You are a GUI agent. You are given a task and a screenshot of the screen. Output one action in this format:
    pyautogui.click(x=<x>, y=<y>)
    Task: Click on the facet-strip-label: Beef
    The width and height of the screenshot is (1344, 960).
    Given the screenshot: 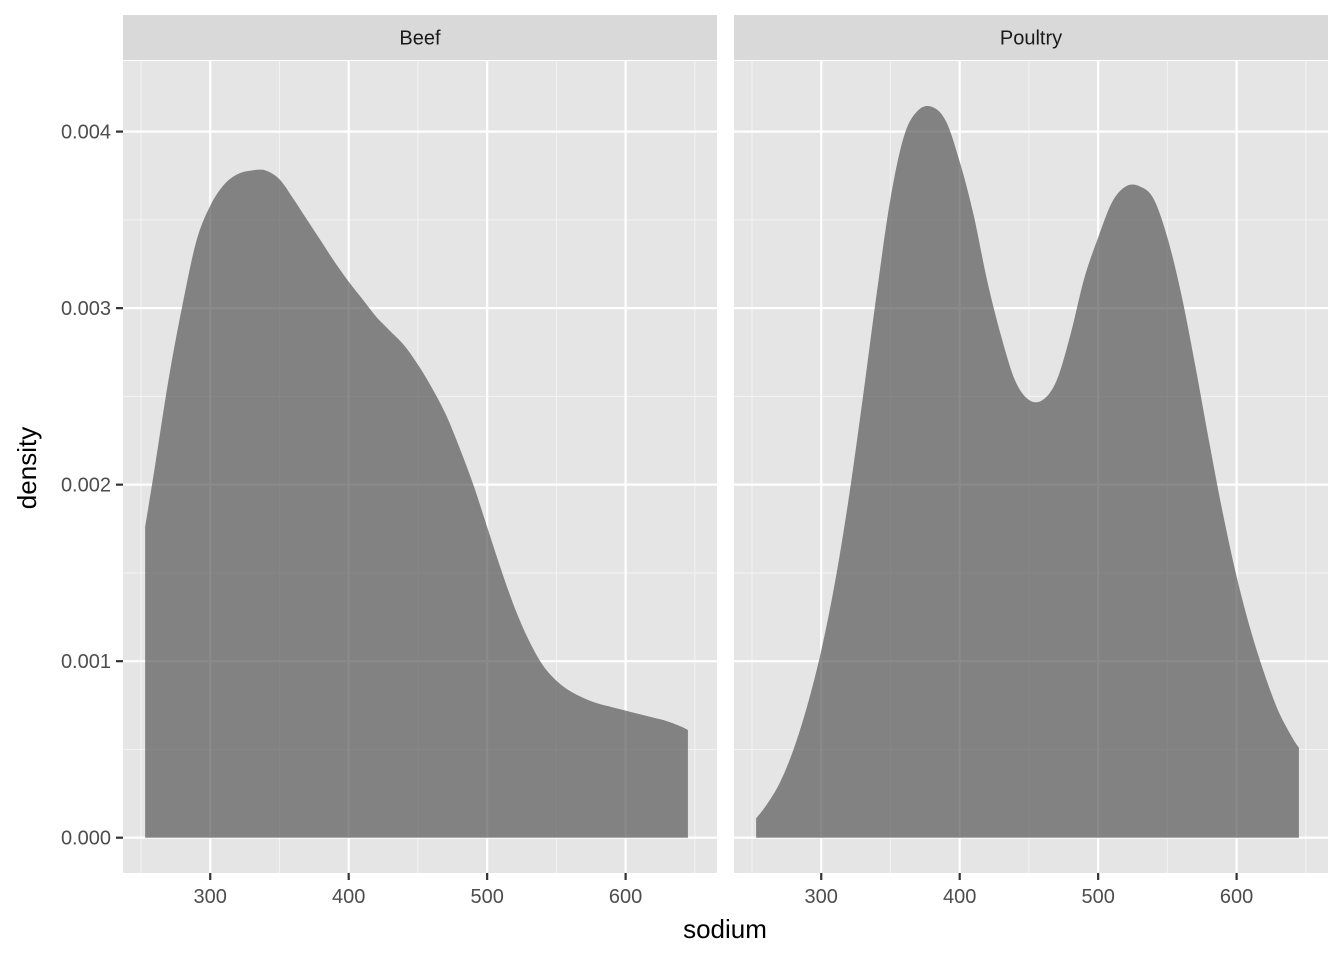 What is the action you would take?
    pyautogui.click(x=420, y=39)
    